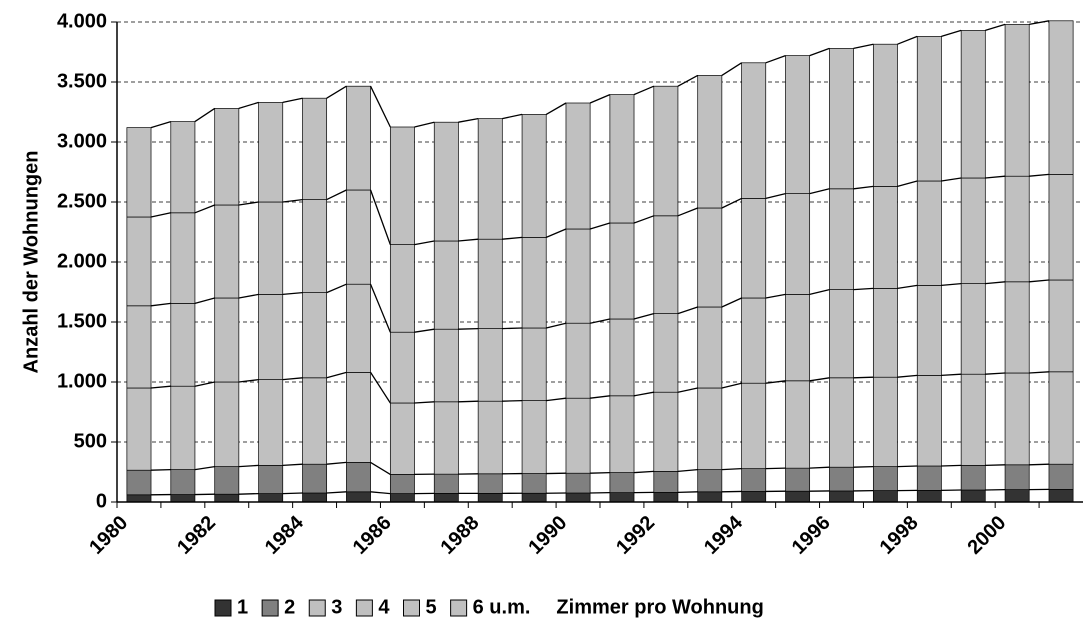  Describe the element at coordinates (285, 535) in the screenshot. I see `x-tick-label: 1984` at that location.